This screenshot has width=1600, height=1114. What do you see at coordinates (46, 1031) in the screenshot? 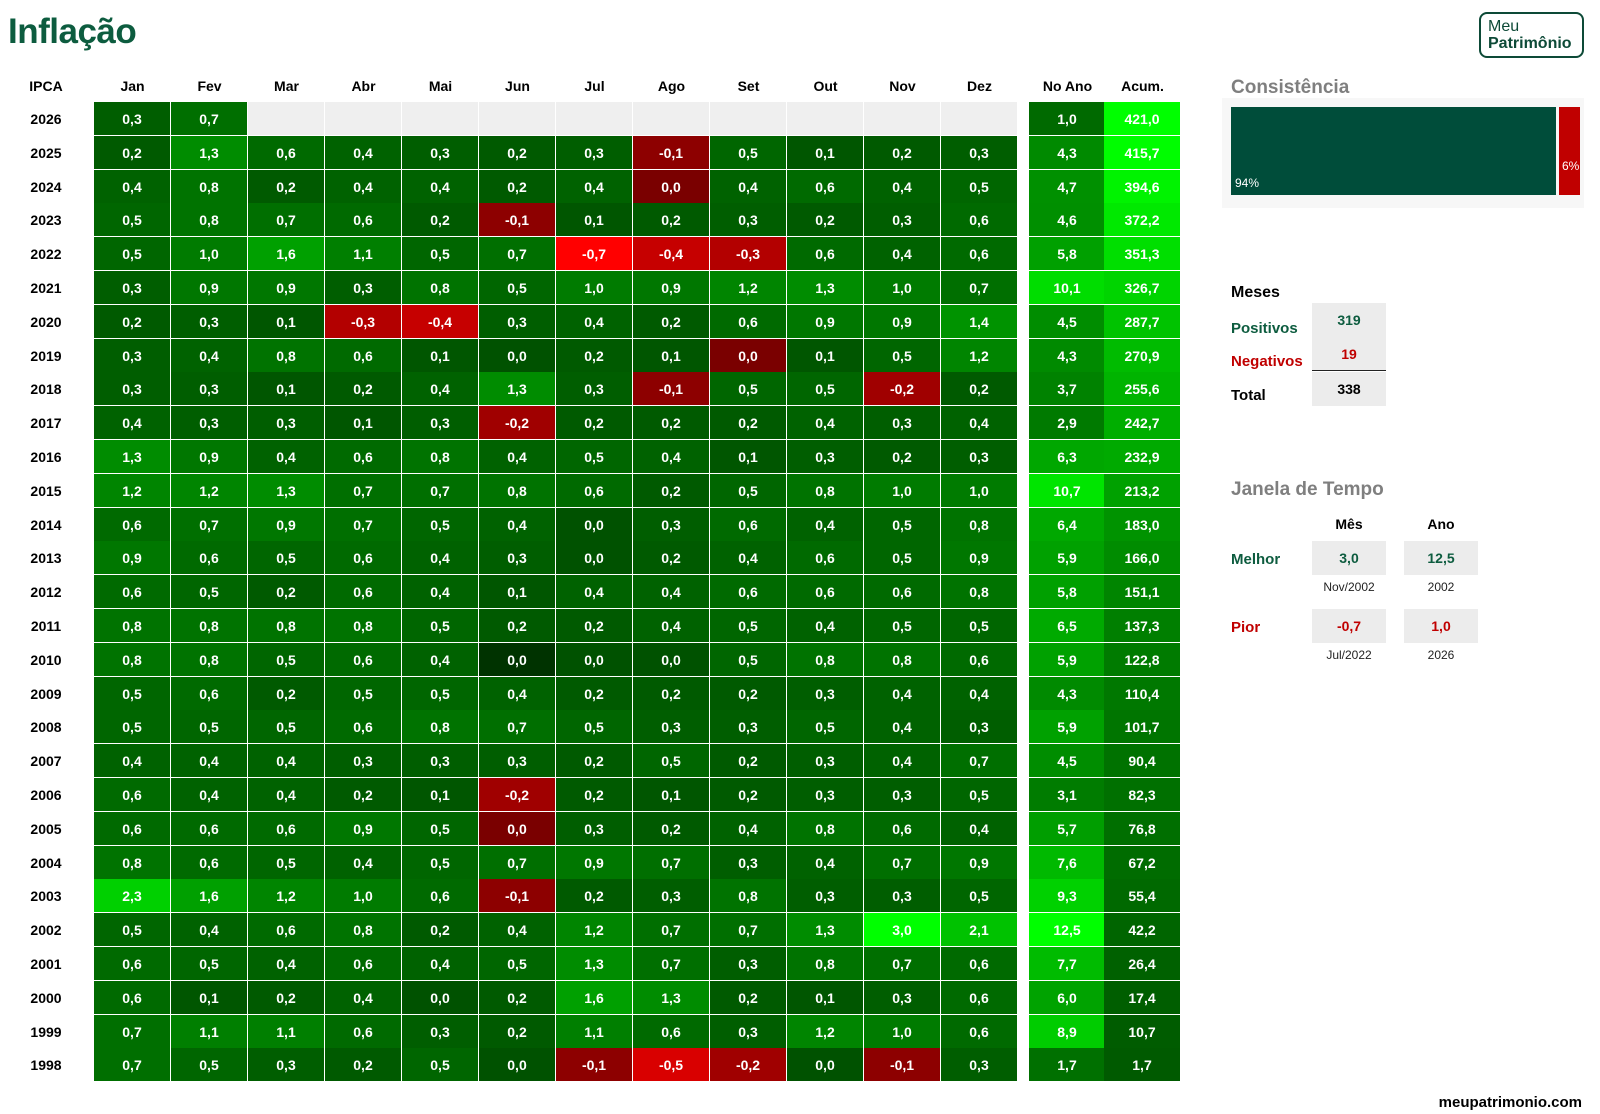
I see `row-year-label: 1999` at bounding box center [46, 1031].